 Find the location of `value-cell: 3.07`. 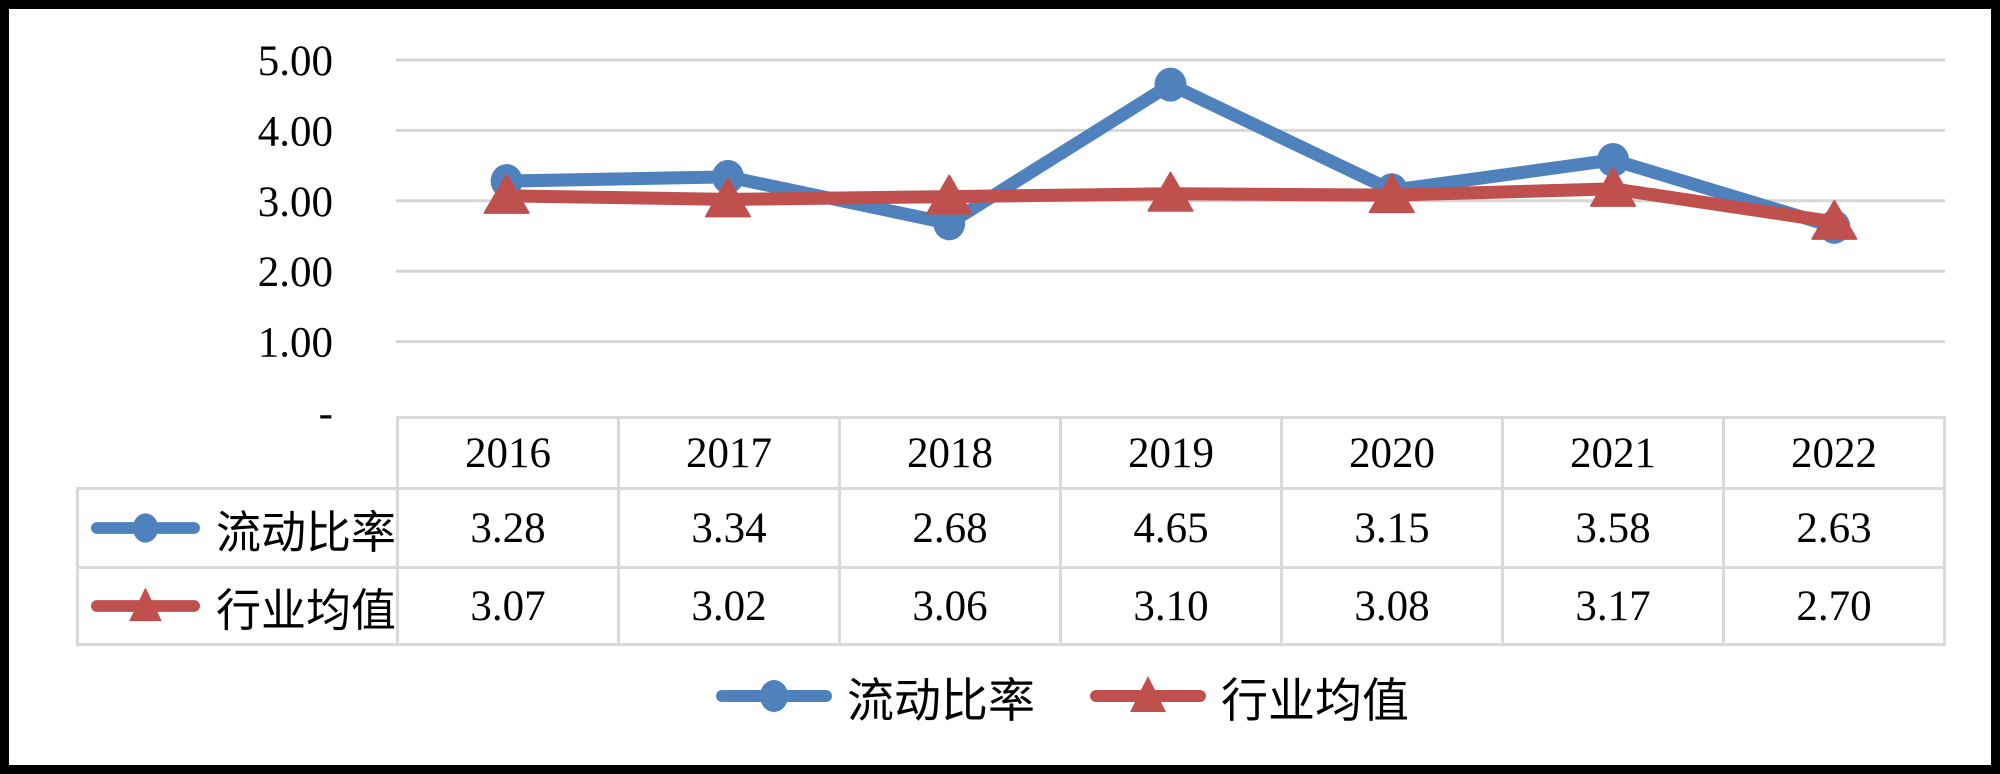

value-cell: 3.07 is located at coordinates (508, 606).